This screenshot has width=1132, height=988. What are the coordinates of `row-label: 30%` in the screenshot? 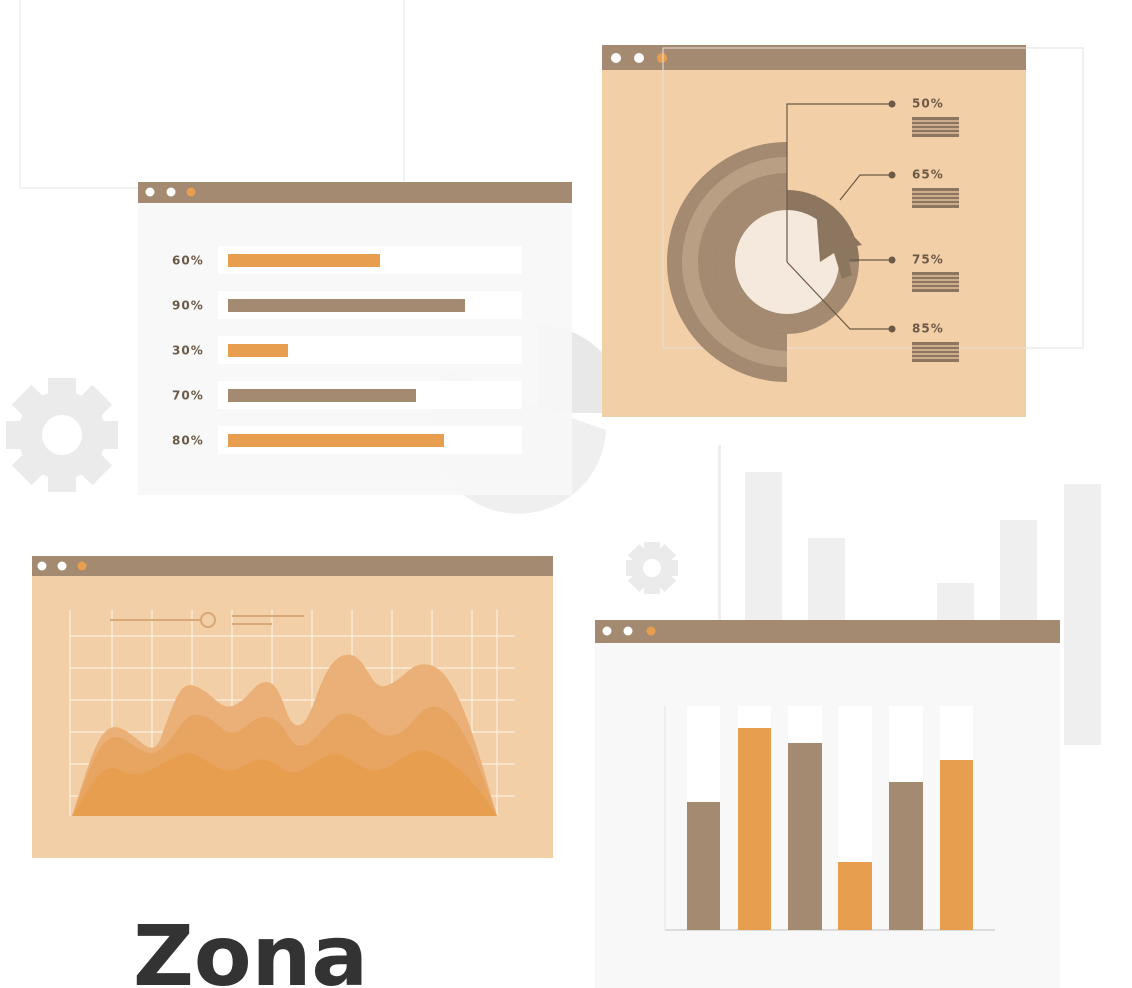 It's located at (188, 351).